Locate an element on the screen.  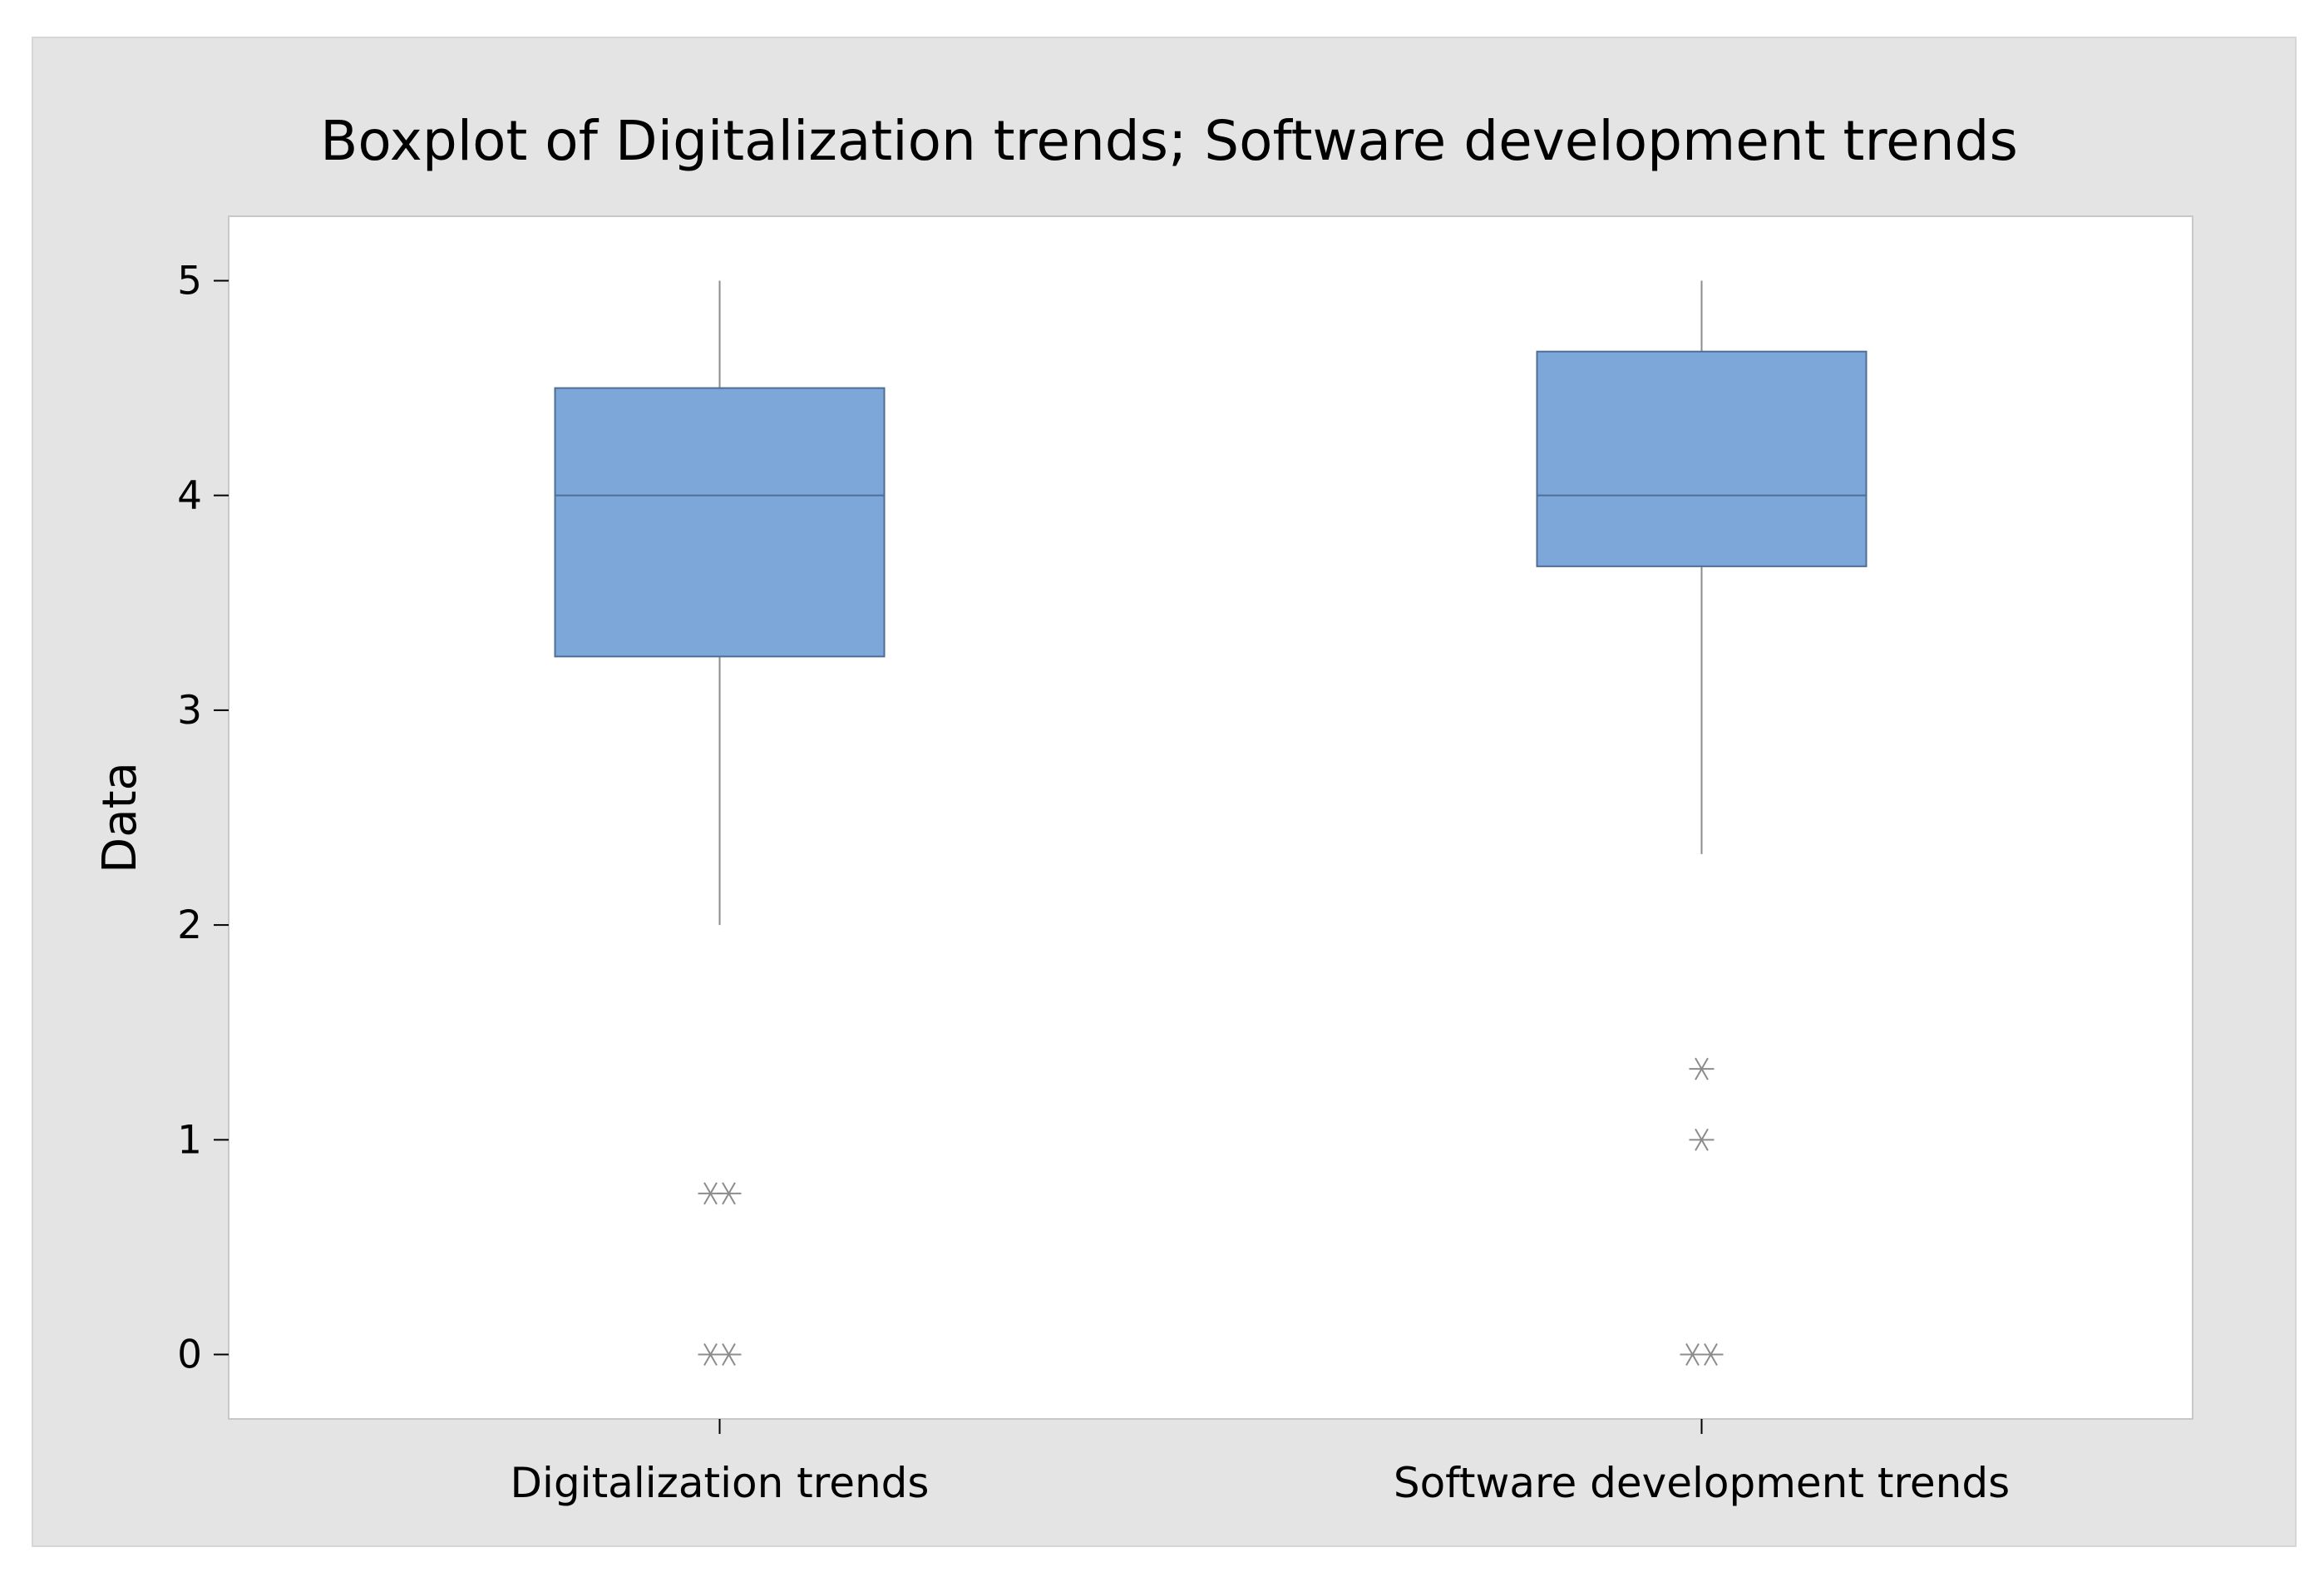
y-tick-label: 1 is located at coordinates (189, 1140).